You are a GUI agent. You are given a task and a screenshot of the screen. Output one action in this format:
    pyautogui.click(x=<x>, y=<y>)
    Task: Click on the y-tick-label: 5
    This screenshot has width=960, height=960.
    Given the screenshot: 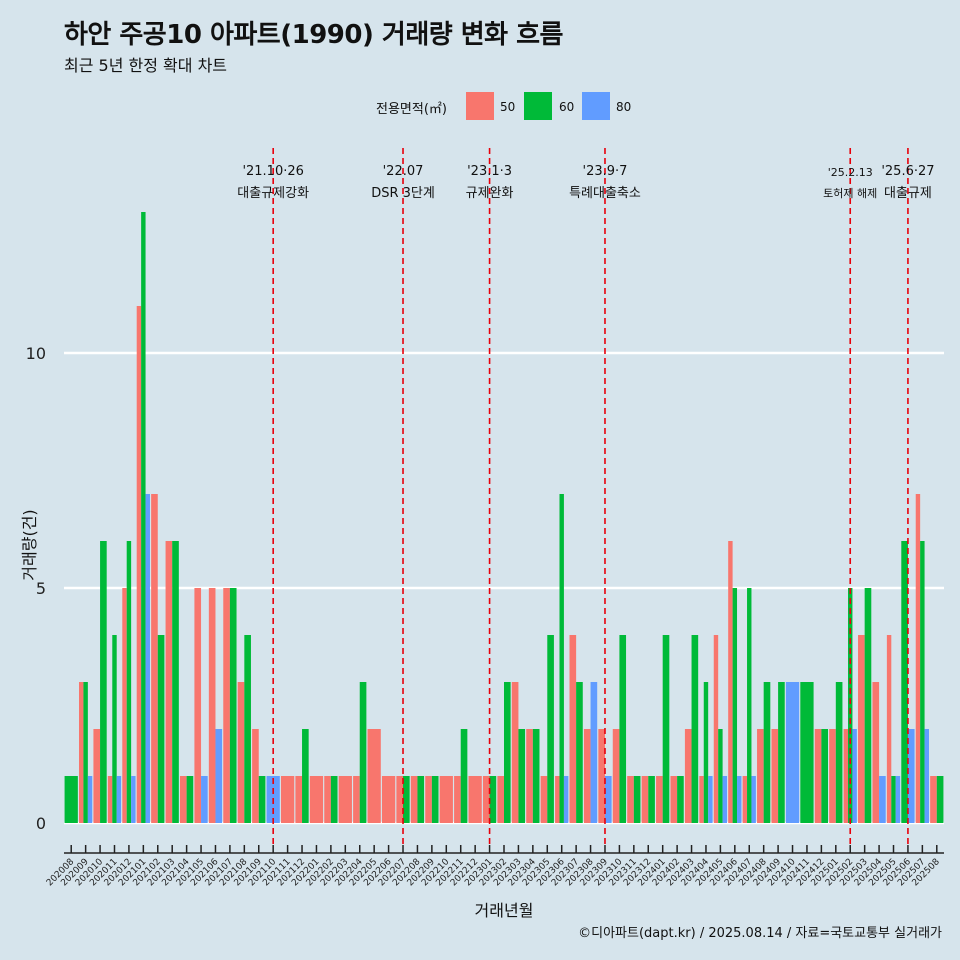 What is the action you would take?
    pyautogui.click(x=41, y=588)
    